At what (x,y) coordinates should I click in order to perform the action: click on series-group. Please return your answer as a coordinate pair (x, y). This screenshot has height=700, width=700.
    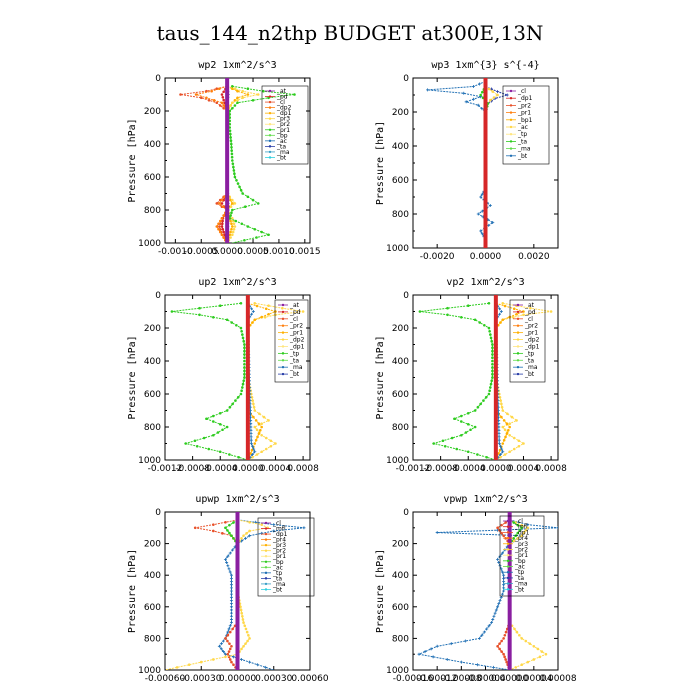
    Looking at the image, I should click on (237, 160).